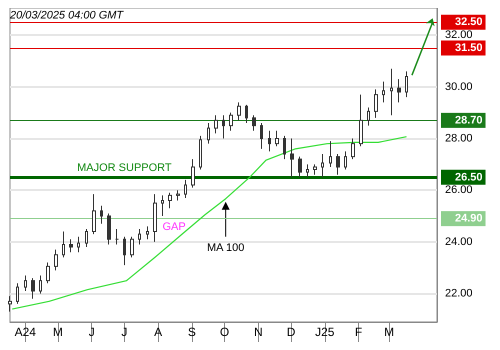  Describe the element at coordinates (459, 138) in the screenshot. I see `y-tick-label: 28.00` at that location.